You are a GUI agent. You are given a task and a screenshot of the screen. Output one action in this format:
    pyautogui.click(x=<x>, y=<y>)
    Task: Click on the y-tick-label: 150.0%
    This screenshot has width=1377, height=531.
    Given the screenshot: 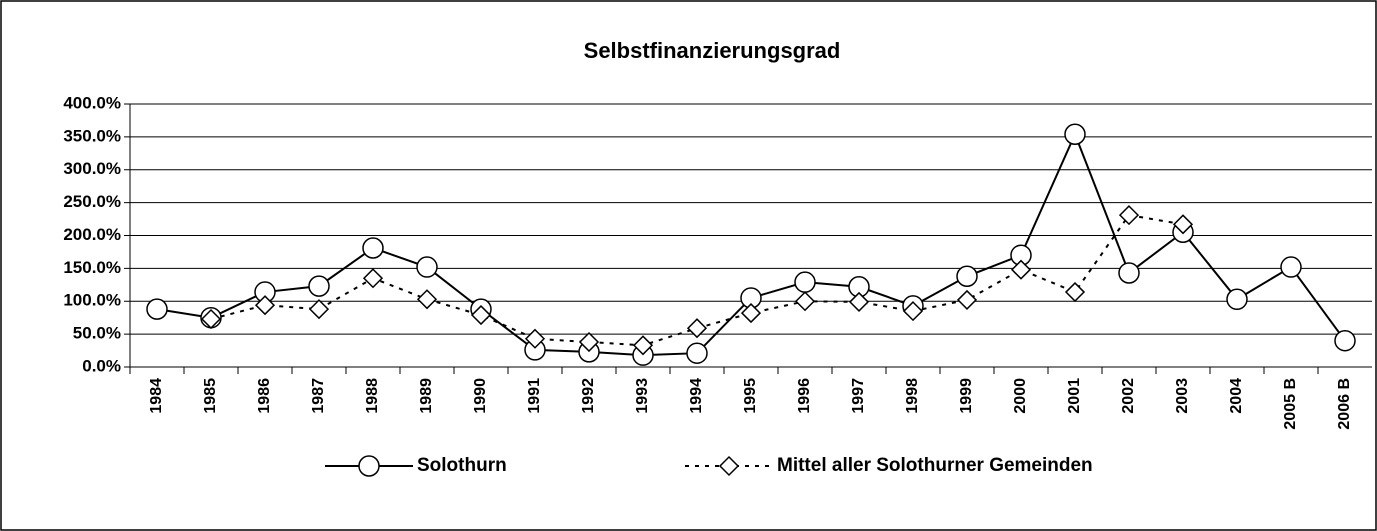 What is the action you would take?
    pyautogui.click(x=92, y=267)
    